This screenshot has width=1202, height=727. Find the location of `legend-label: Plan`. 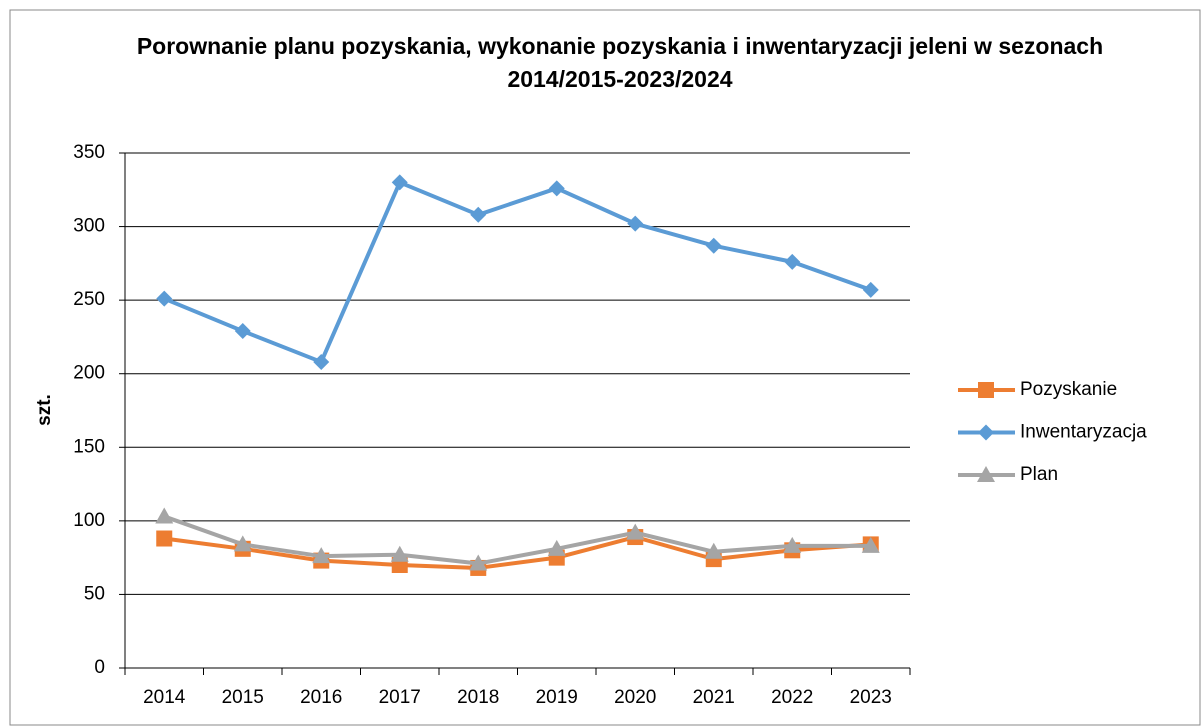

legend-label: Plan is located at coordinates (1039, 474).